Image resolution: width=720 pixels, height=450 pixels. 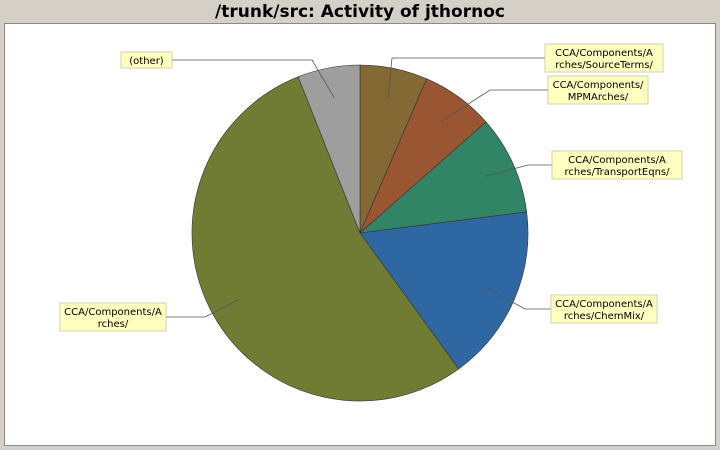 I want to click on slice-label: CCA/Components/MPMArches/, so click(x=598, y=90).